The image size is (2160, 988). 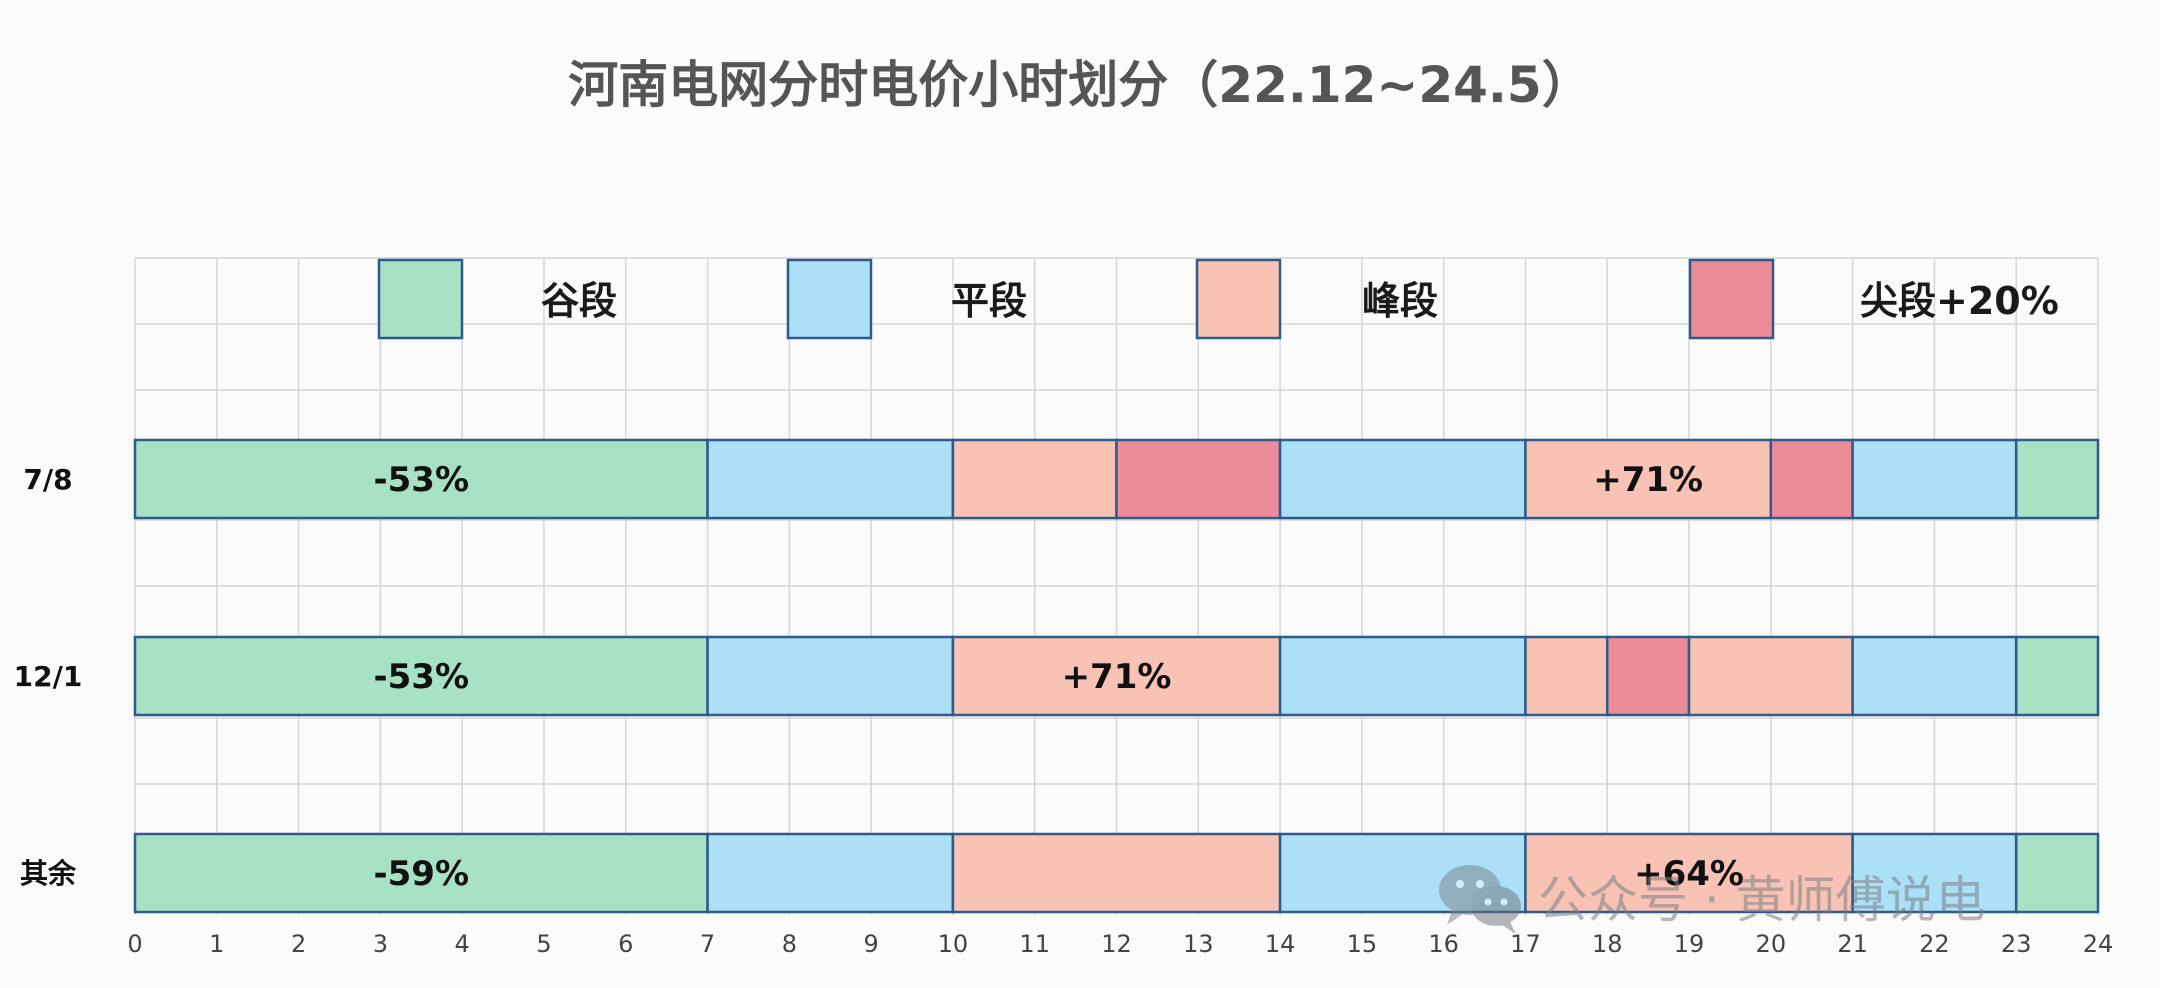 What do you see at coordinates (789, 944) in the screenshot?
I see `x-tick-label: 8` at bounding box center [789, 944].